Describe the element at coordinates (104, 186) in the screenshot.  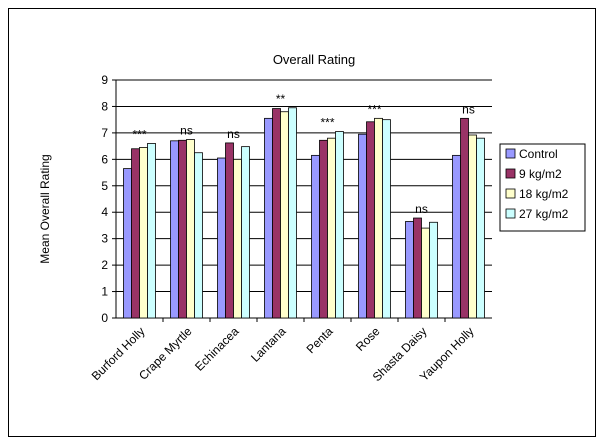
I see `y-tick-label: 5` at that location.